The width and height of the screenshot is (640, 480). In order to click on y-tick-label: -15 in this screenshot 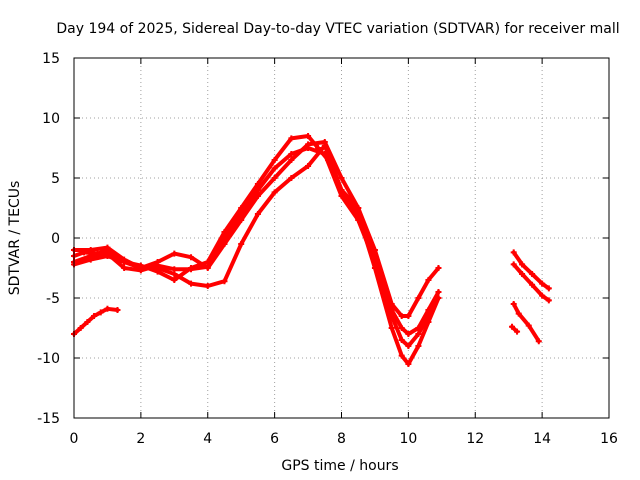, I will do `click(48, 419)`.